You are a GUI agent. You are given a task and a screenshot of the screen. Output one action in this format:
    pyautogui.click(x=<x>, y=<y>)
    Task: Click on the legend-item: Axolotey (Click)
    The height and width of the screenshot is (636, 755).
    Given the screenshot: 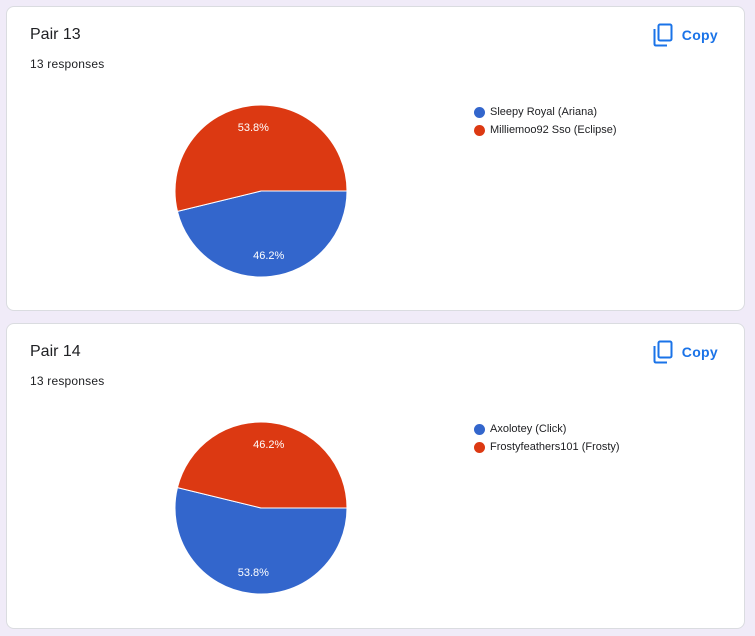 What is the action you would take?
    pyautogui.click(x=547, y=429)
    